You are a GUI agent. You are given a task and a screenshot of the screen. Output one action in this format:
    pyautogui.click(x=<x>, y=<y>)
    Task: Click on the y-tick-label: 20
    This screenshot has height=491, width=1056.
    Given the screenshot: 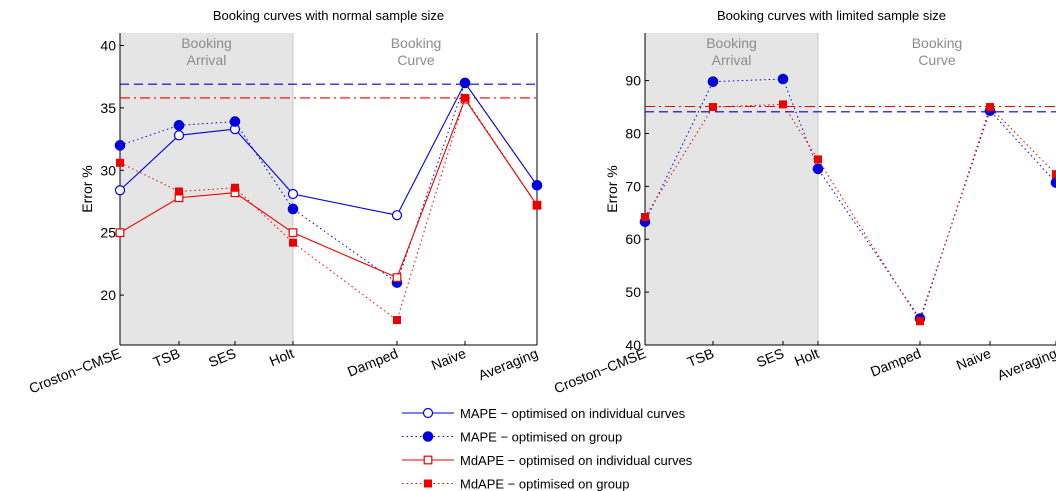 What is the action you would take?
    pyautogui.click(x=108, y=295)
    